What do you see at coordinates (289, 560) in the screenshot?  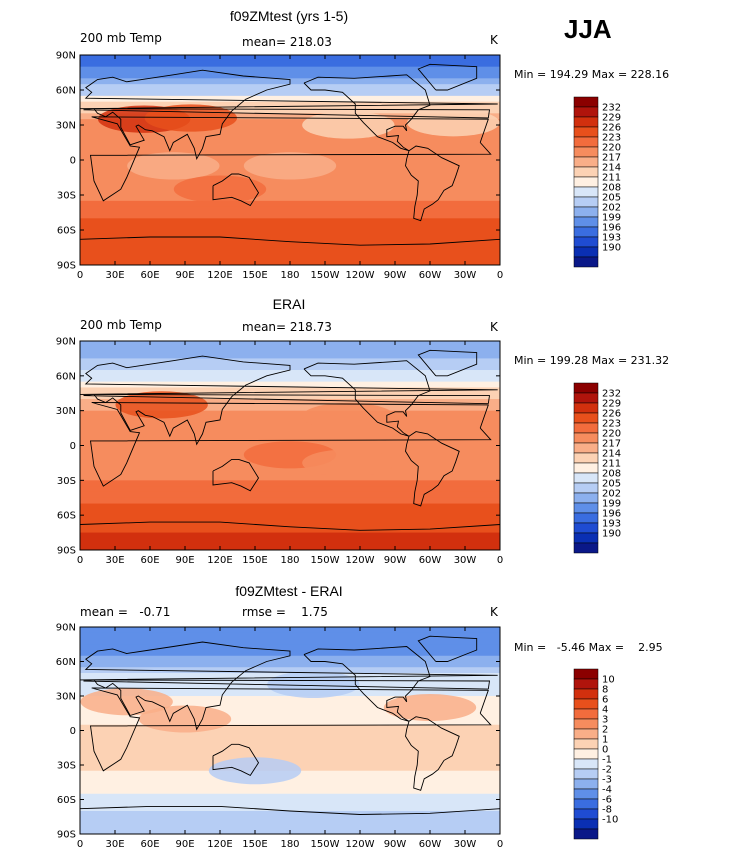 I see `x-tick-label: 180` at bounding box center [289, 560].